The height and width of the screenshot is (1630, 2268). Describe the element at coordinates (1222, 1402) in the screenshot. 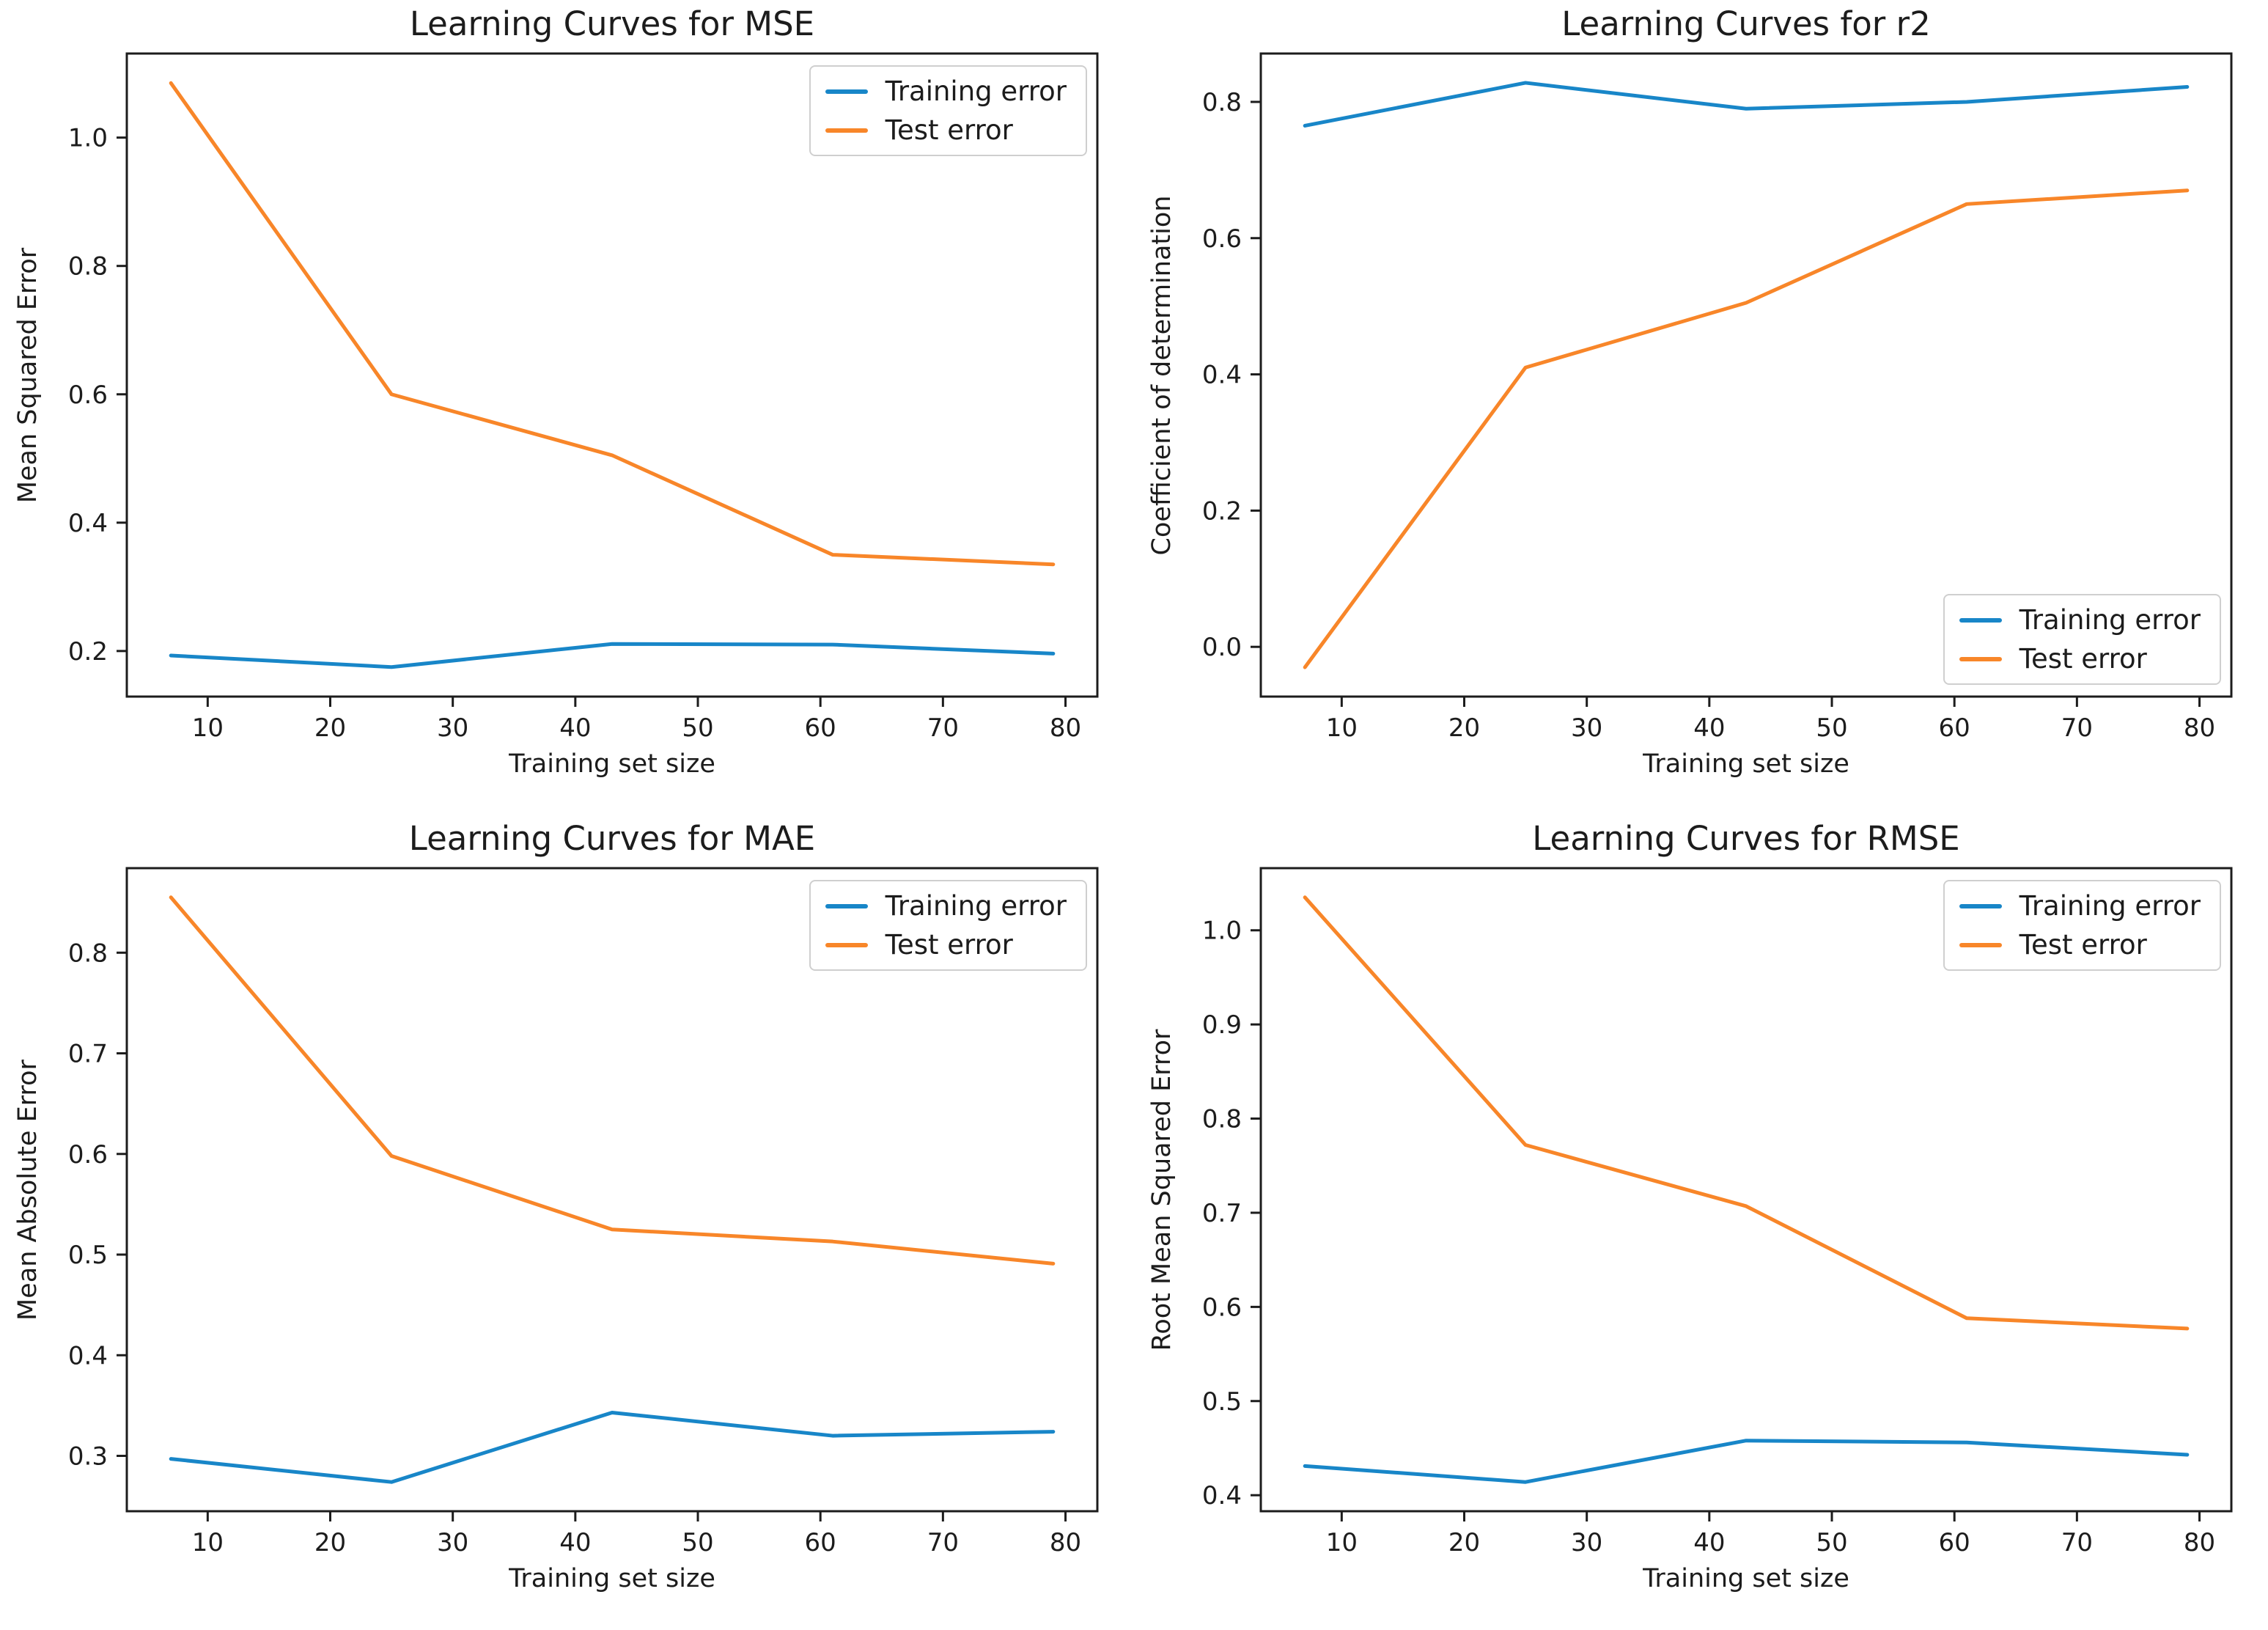

I see `y-tick-label: 0.5` at that location.